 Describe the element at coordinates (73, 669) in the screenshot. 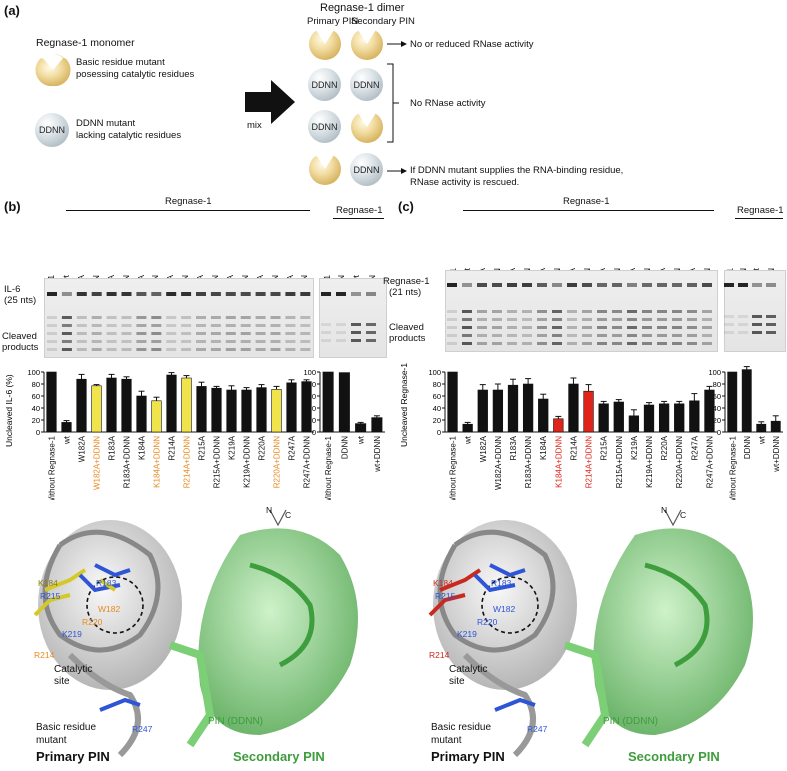

I see `struct-b-catalytic-line1: Catalytic` at that location.